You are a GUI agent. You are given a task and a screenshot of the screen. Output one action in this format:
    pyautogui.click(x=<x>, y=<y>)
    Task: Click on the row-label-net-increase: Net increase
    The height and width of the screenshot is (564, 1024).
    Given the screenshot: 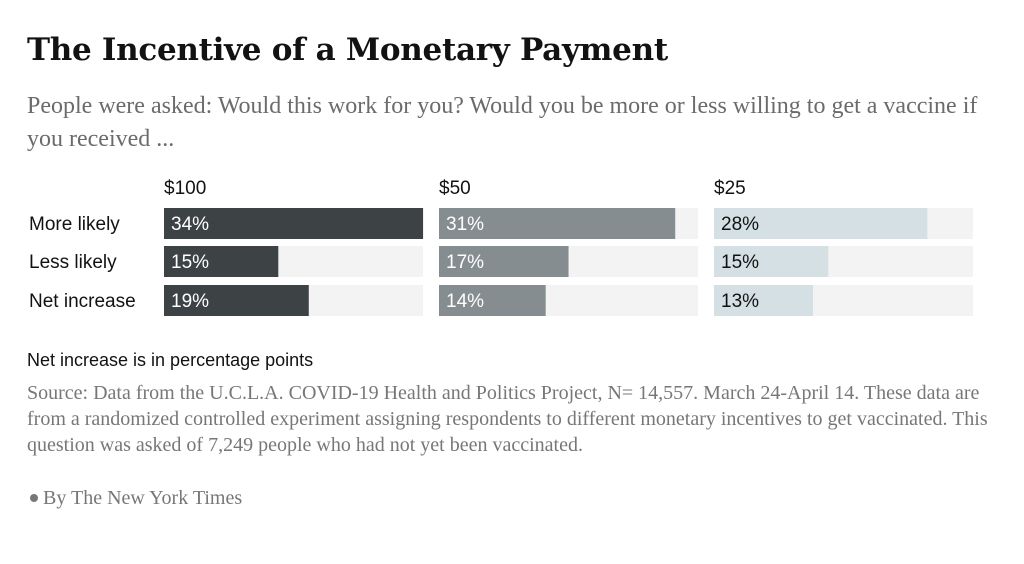 What is the action you would take?
    pyautogui.click(x=82, y=301)
    